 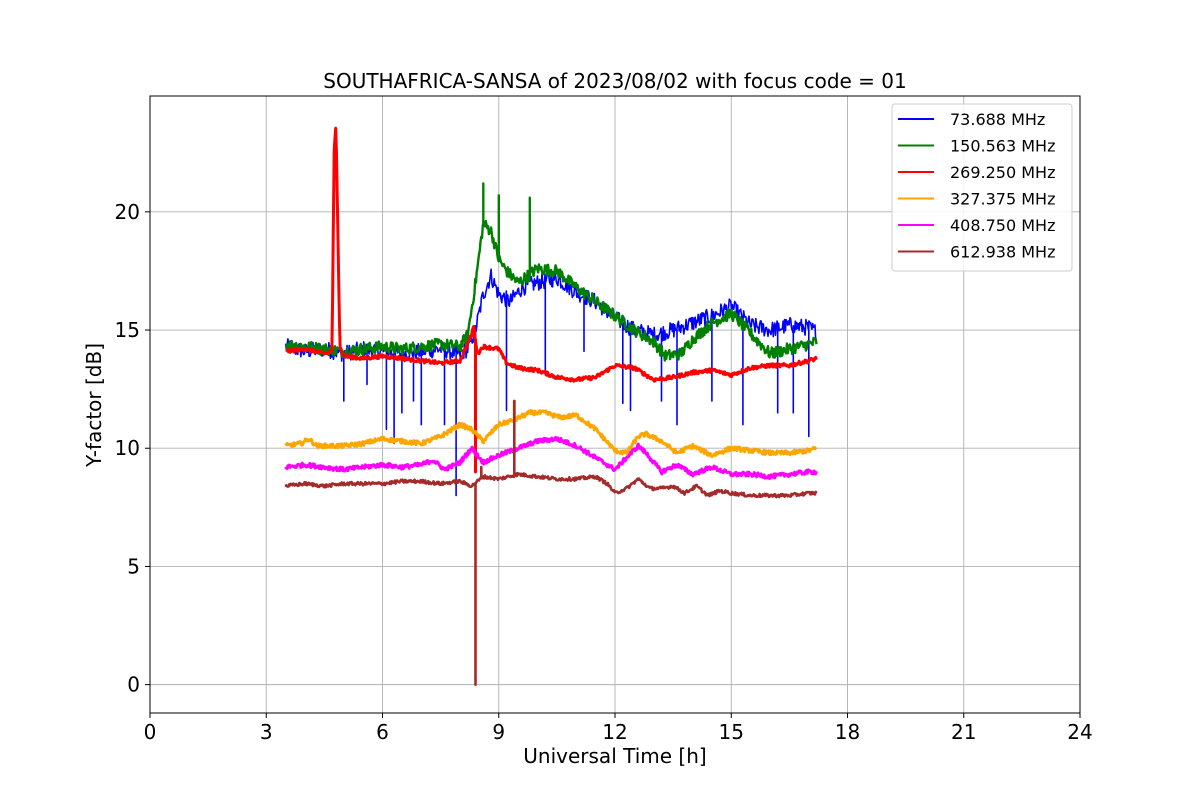 I want to click on x-tick-label: 0, so click(x=150, y=732).